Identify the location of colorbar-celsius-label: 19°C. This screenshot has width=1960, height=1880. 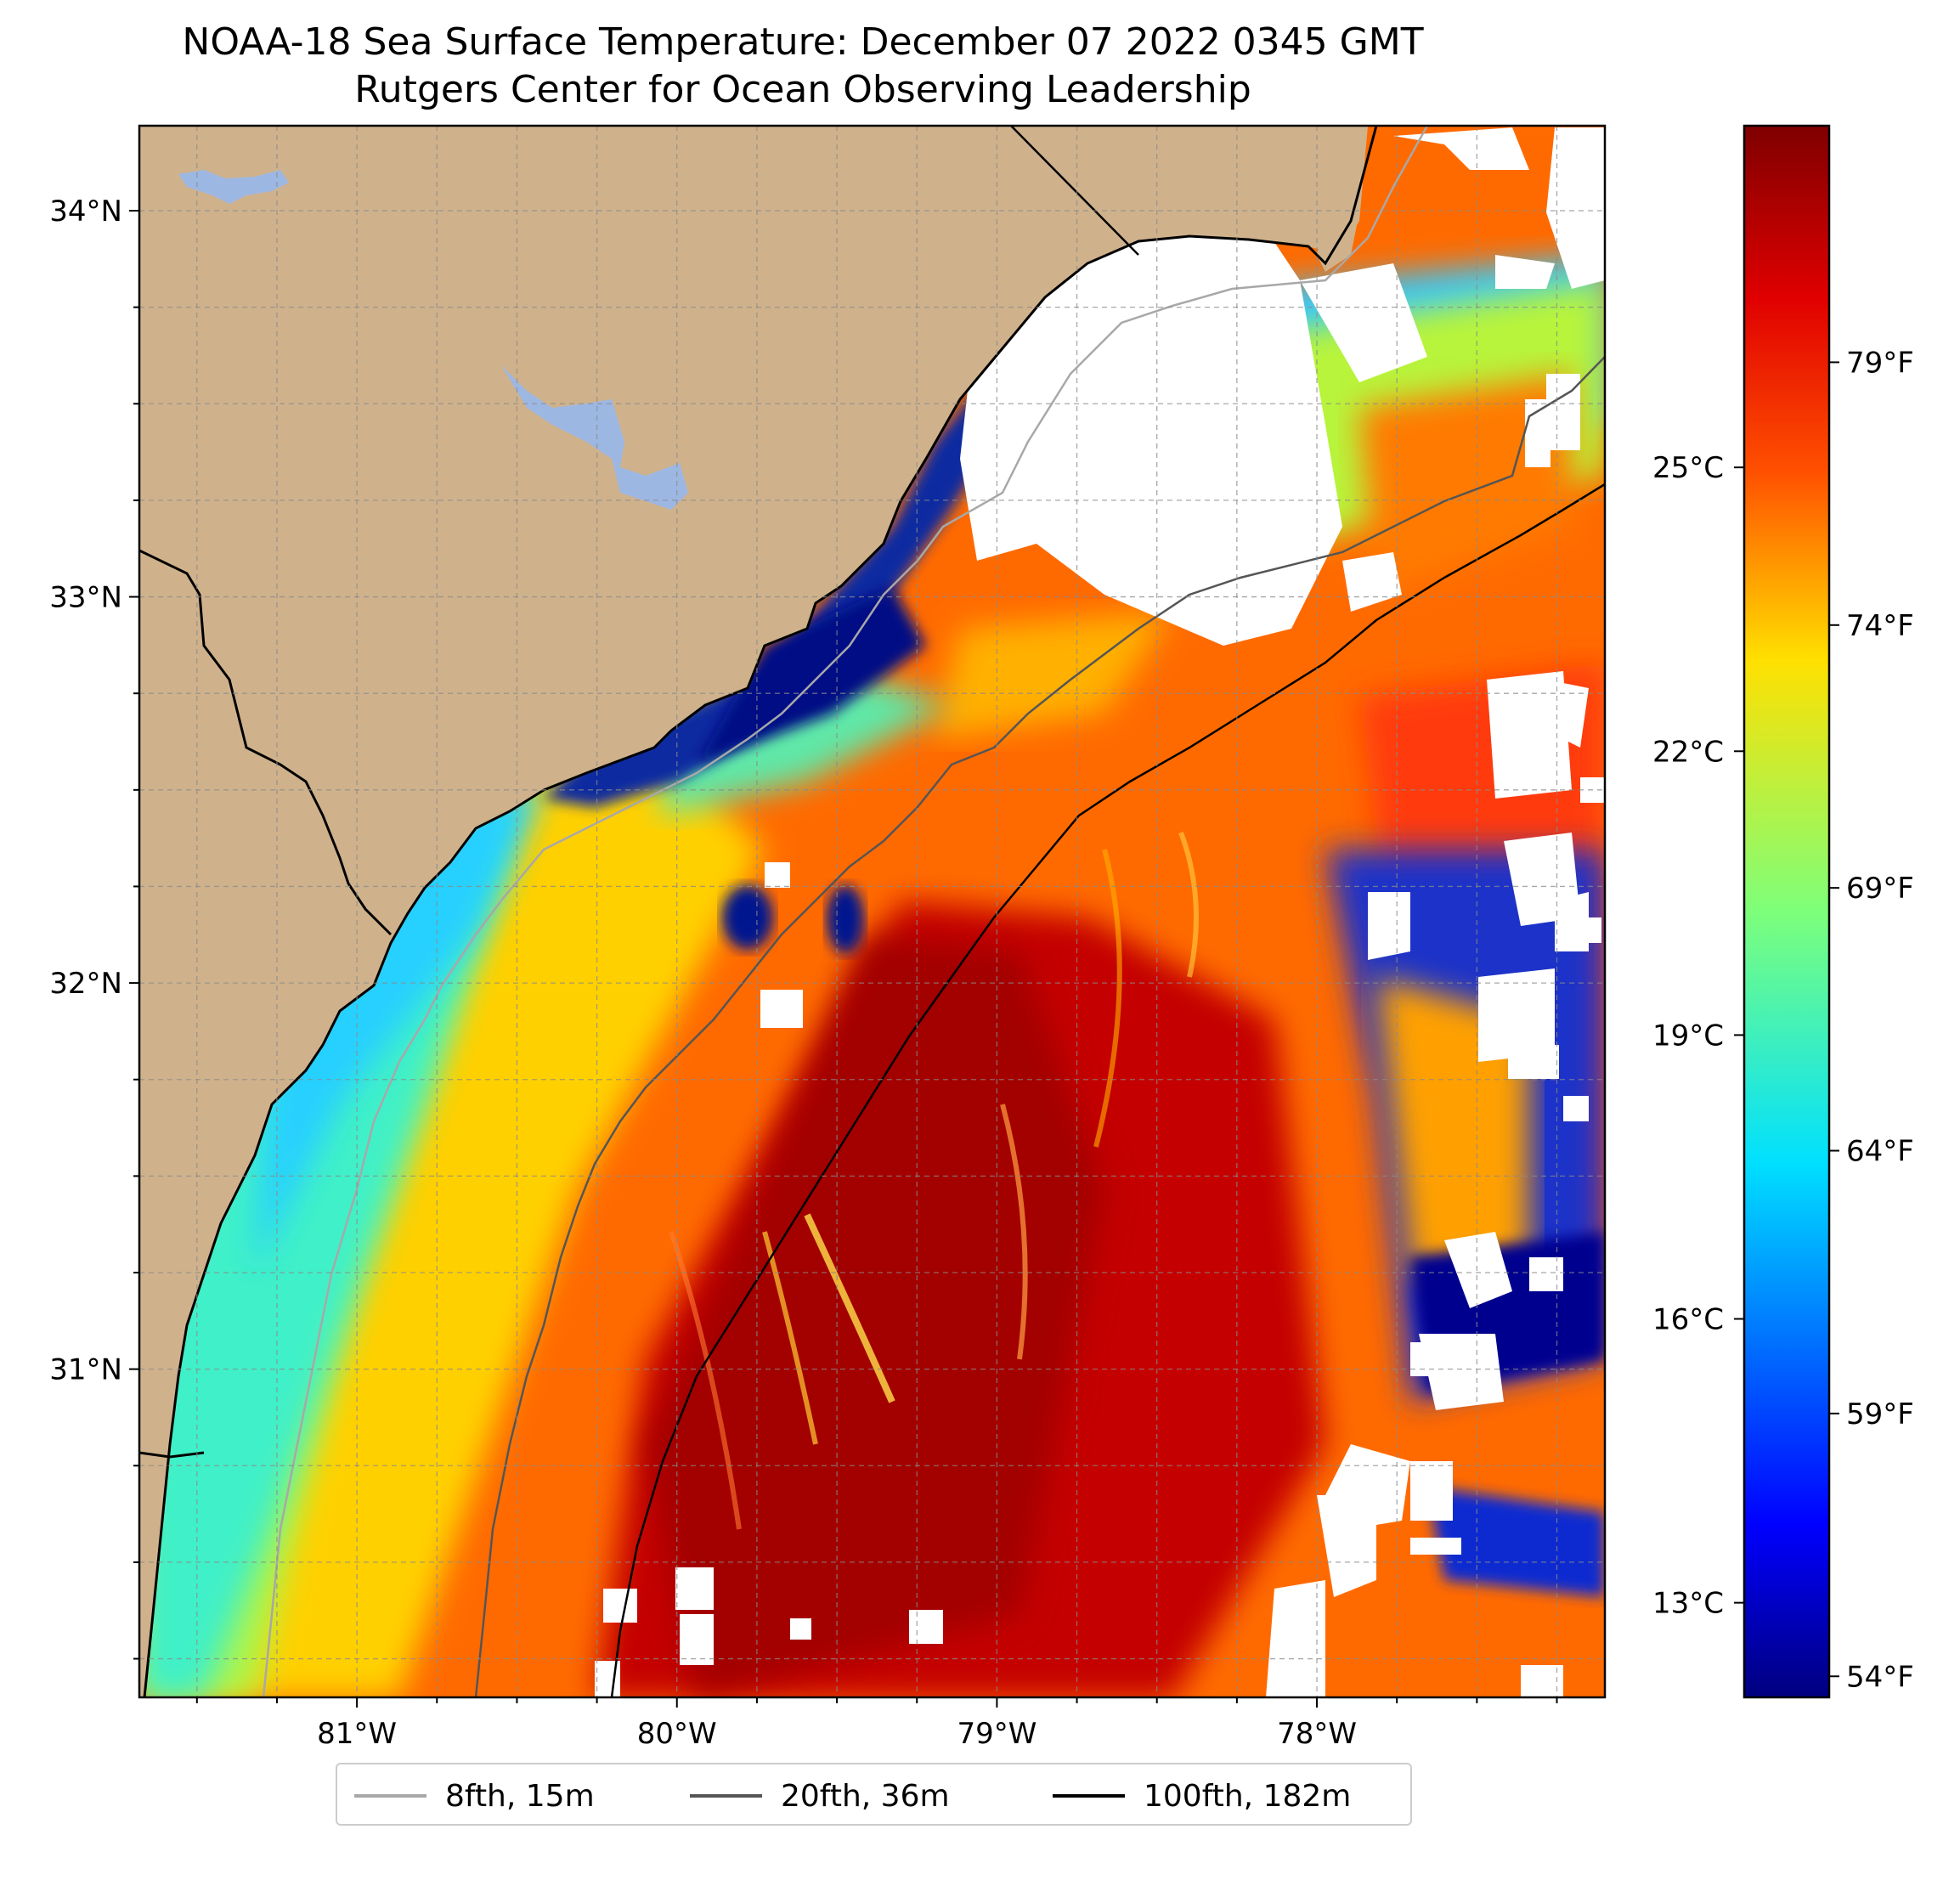
(1688, 1036).